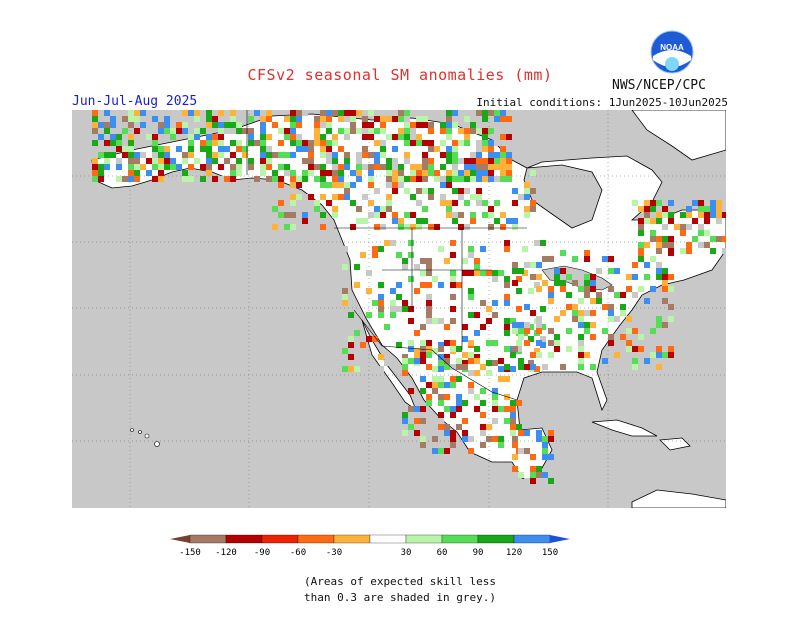 The image size is (800, 618). What do you see at coordinates (460, 539) in the screenshot?
I see `legend-swatch` at bounding box center [460, 539].